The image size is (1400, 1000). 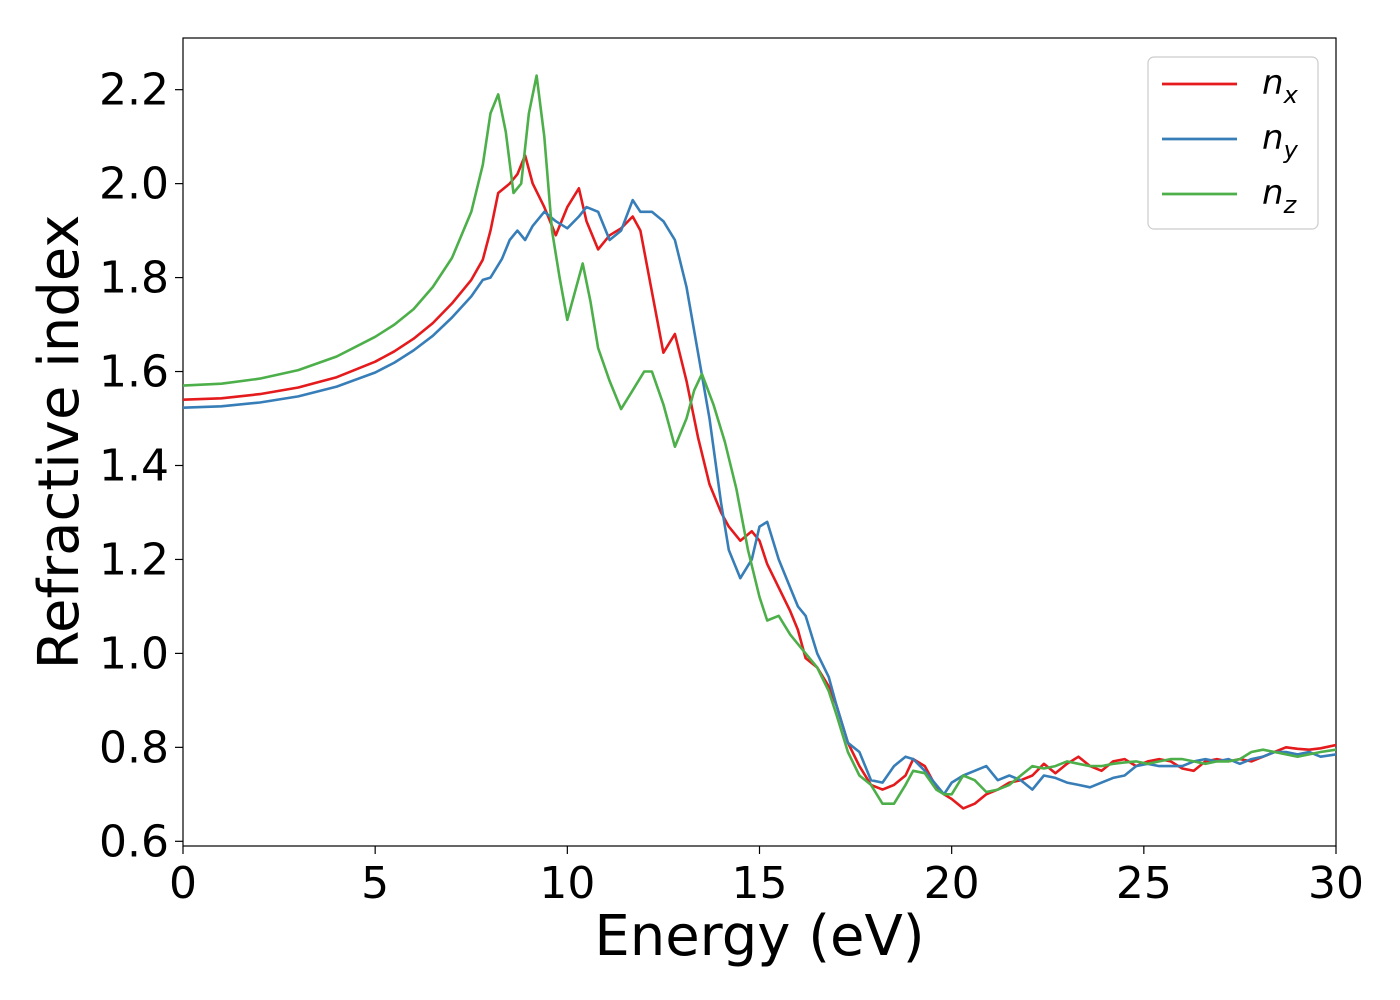 I want to click on legend-label-y: ny, so click(x=1280, y=141).